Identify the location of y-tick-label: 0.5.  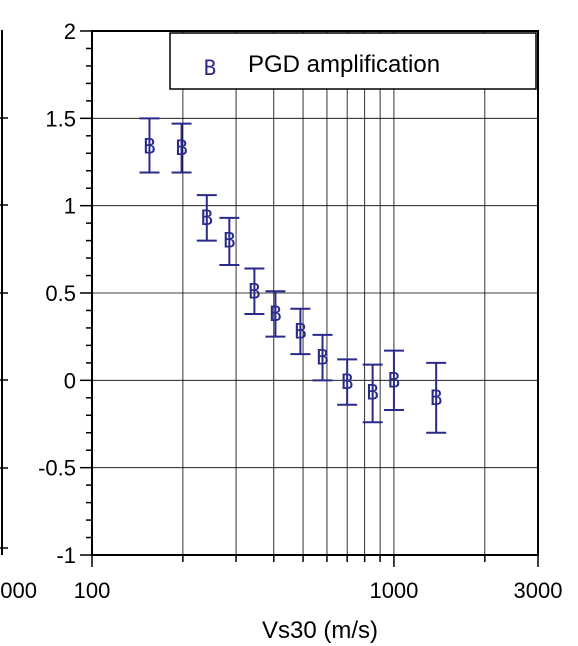
(60, 293).